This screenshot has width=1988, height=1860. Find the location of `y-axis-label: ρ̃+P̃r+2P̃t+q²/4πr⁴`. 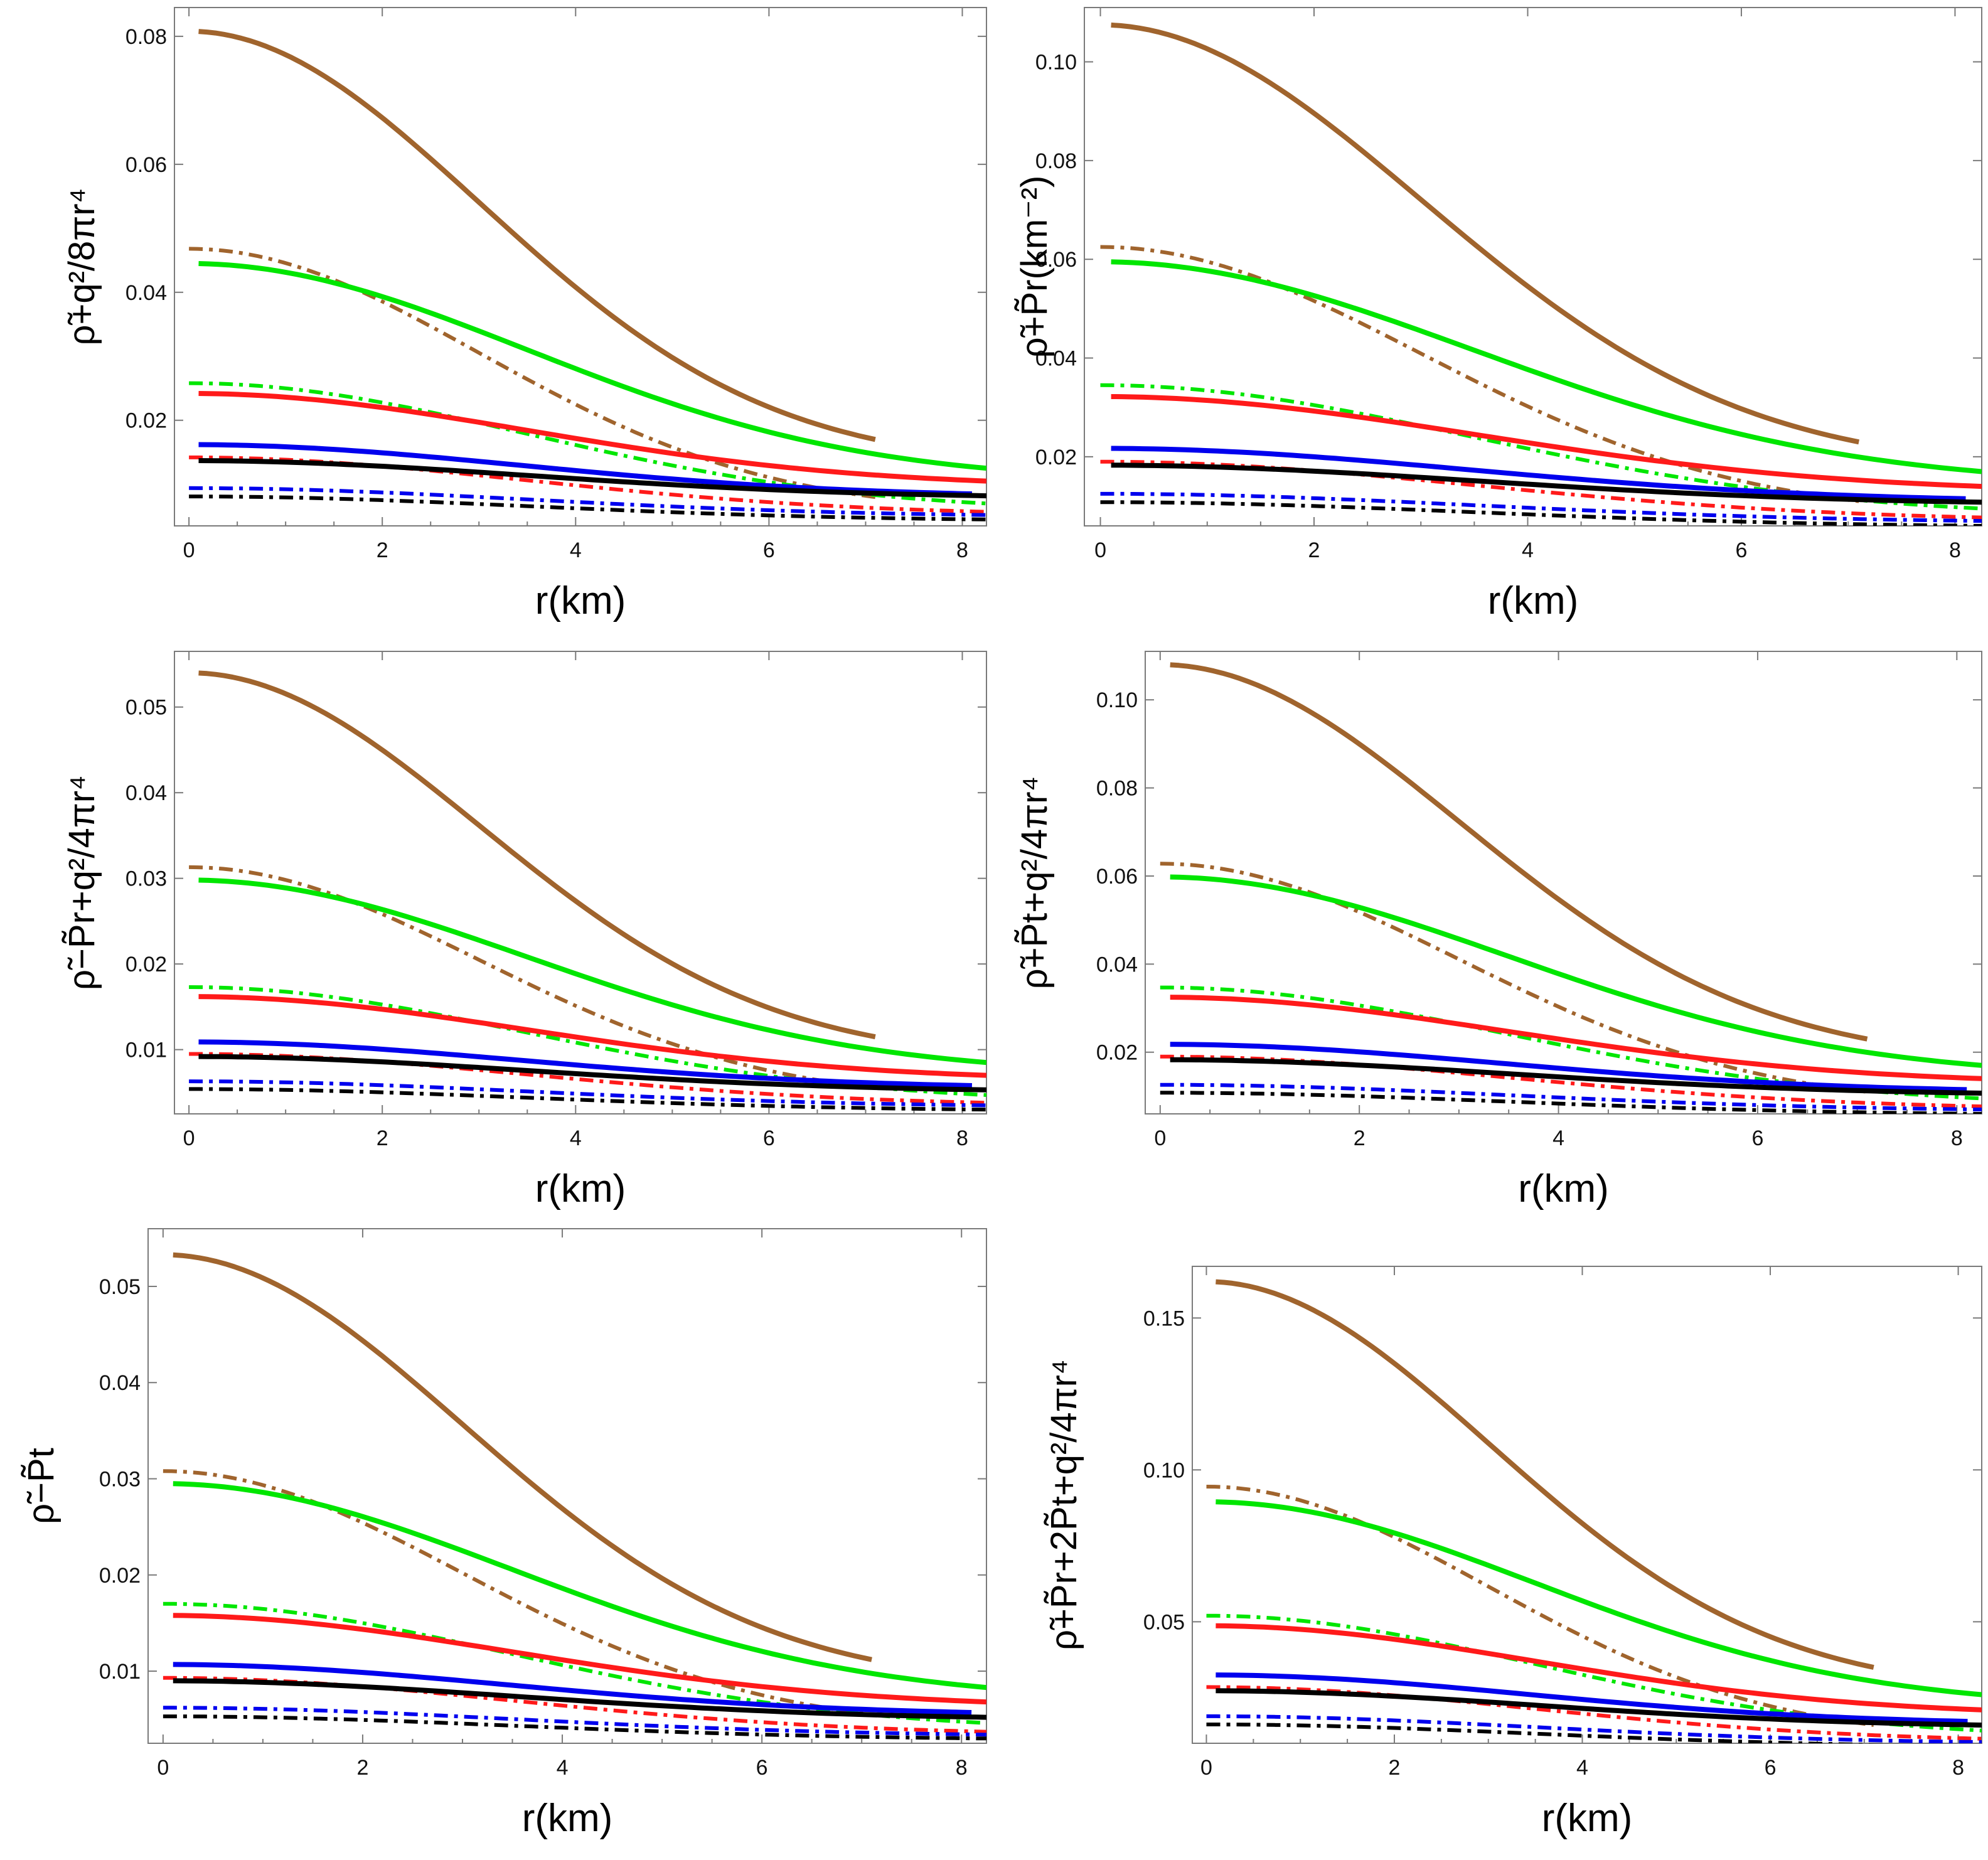

y-axis-label: ρ̃+P̃r+2P̃t+q²/4πr⁴ is located at coordinates (1064, 1504).